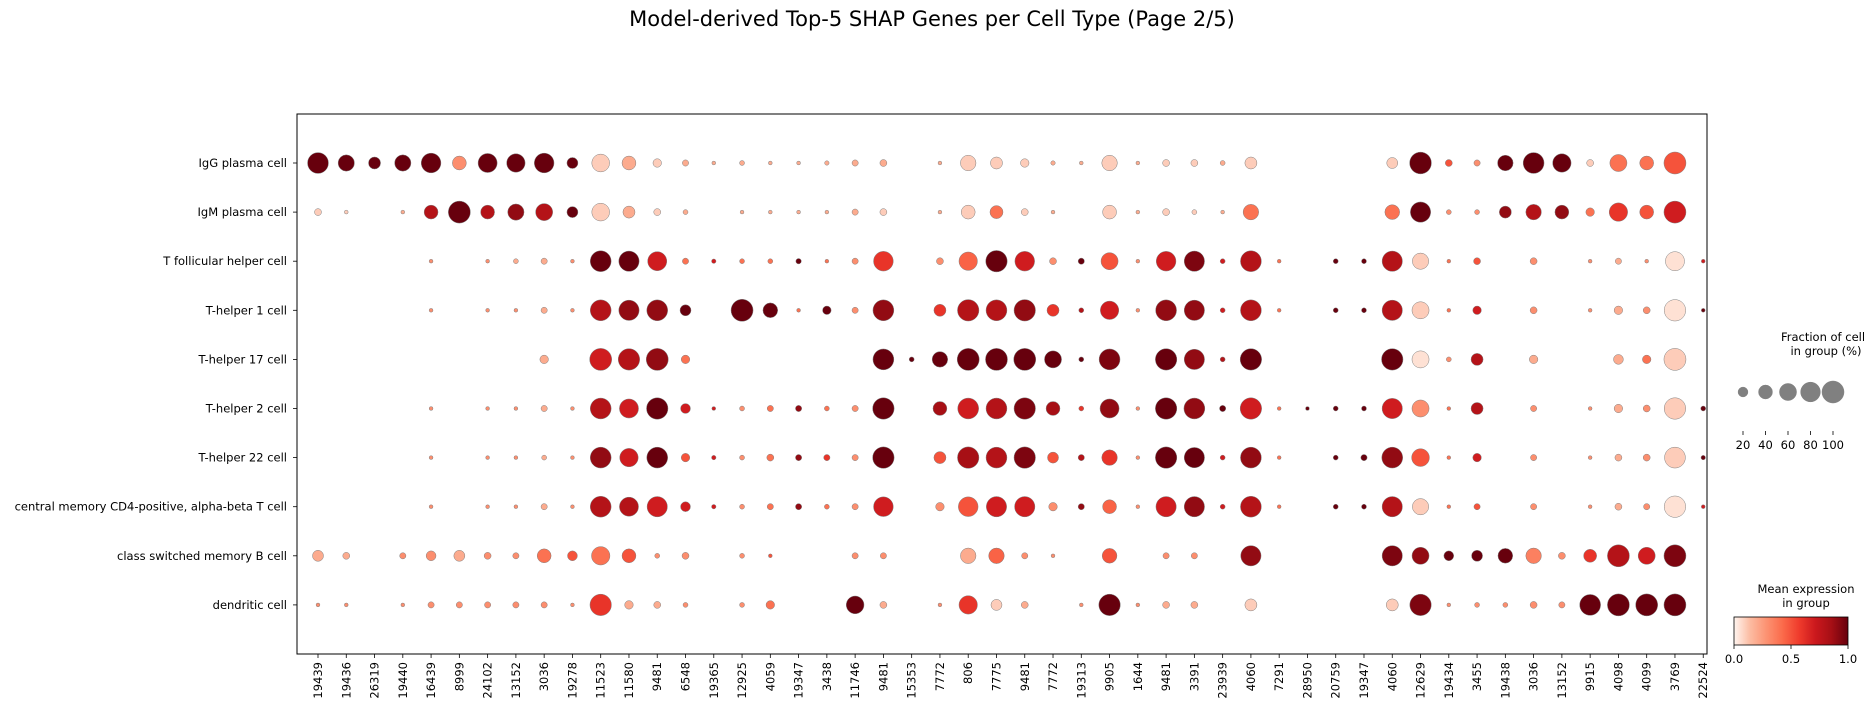  Describe the element at coordinates (242, 359) in the screenshot. I see `row-label: T-helper 17 cell` at that location.